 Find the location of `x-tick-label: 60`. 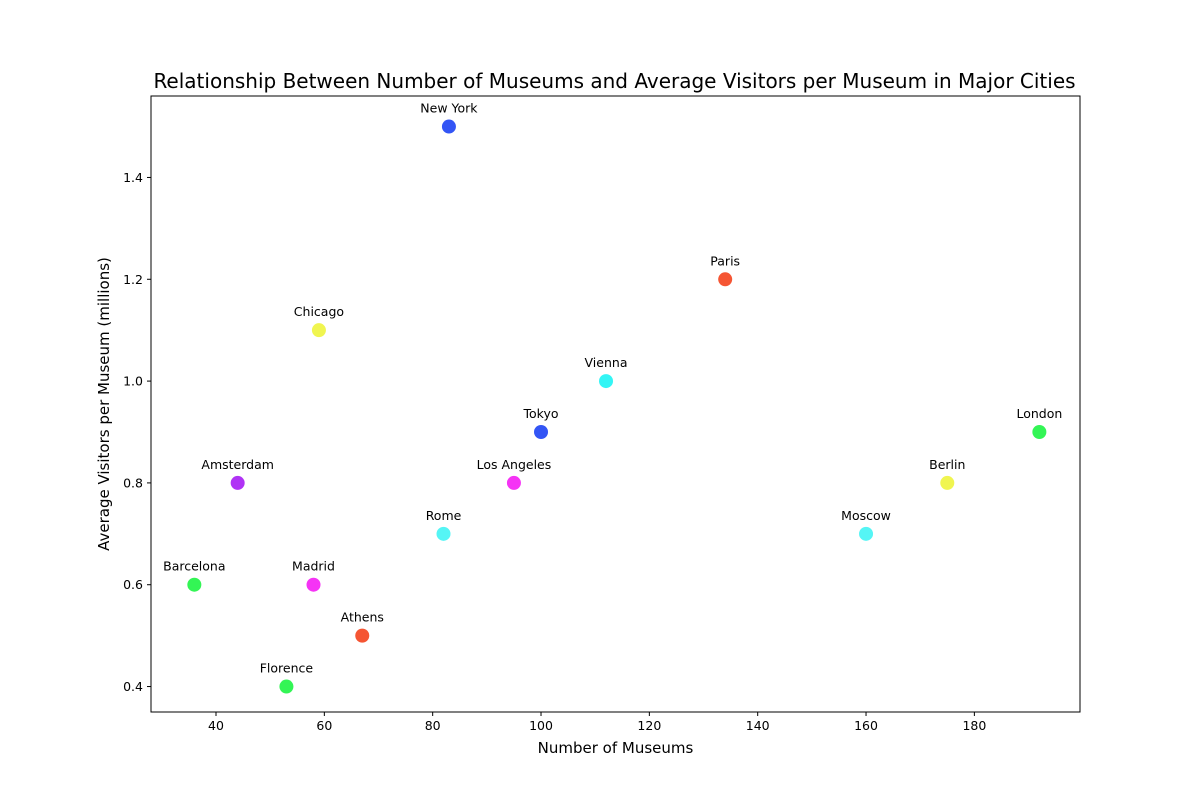

x-tick-label: 60 is located at coordinates (324, 725).